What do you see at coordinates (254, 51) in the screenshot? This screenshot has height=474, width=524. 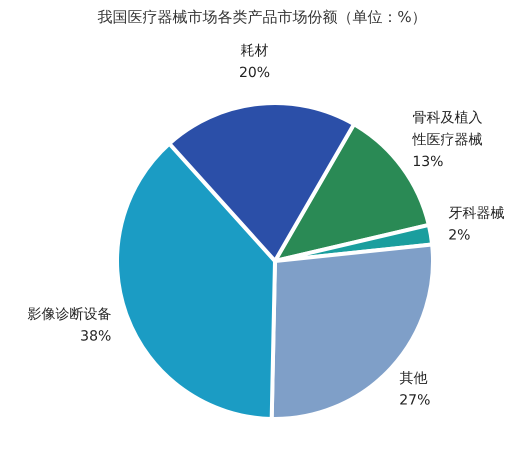 I see `slice-label: 耗材` at bounding box center [254, 51].